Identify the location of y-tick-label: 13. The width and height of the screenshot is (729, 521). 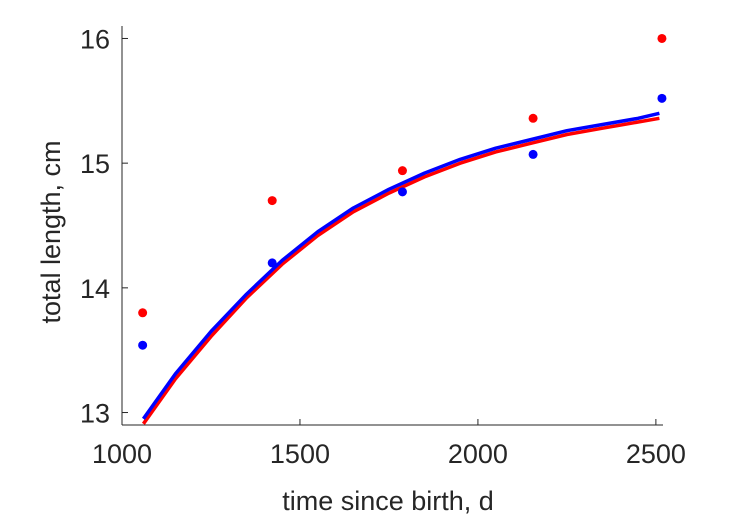
(95, 414).